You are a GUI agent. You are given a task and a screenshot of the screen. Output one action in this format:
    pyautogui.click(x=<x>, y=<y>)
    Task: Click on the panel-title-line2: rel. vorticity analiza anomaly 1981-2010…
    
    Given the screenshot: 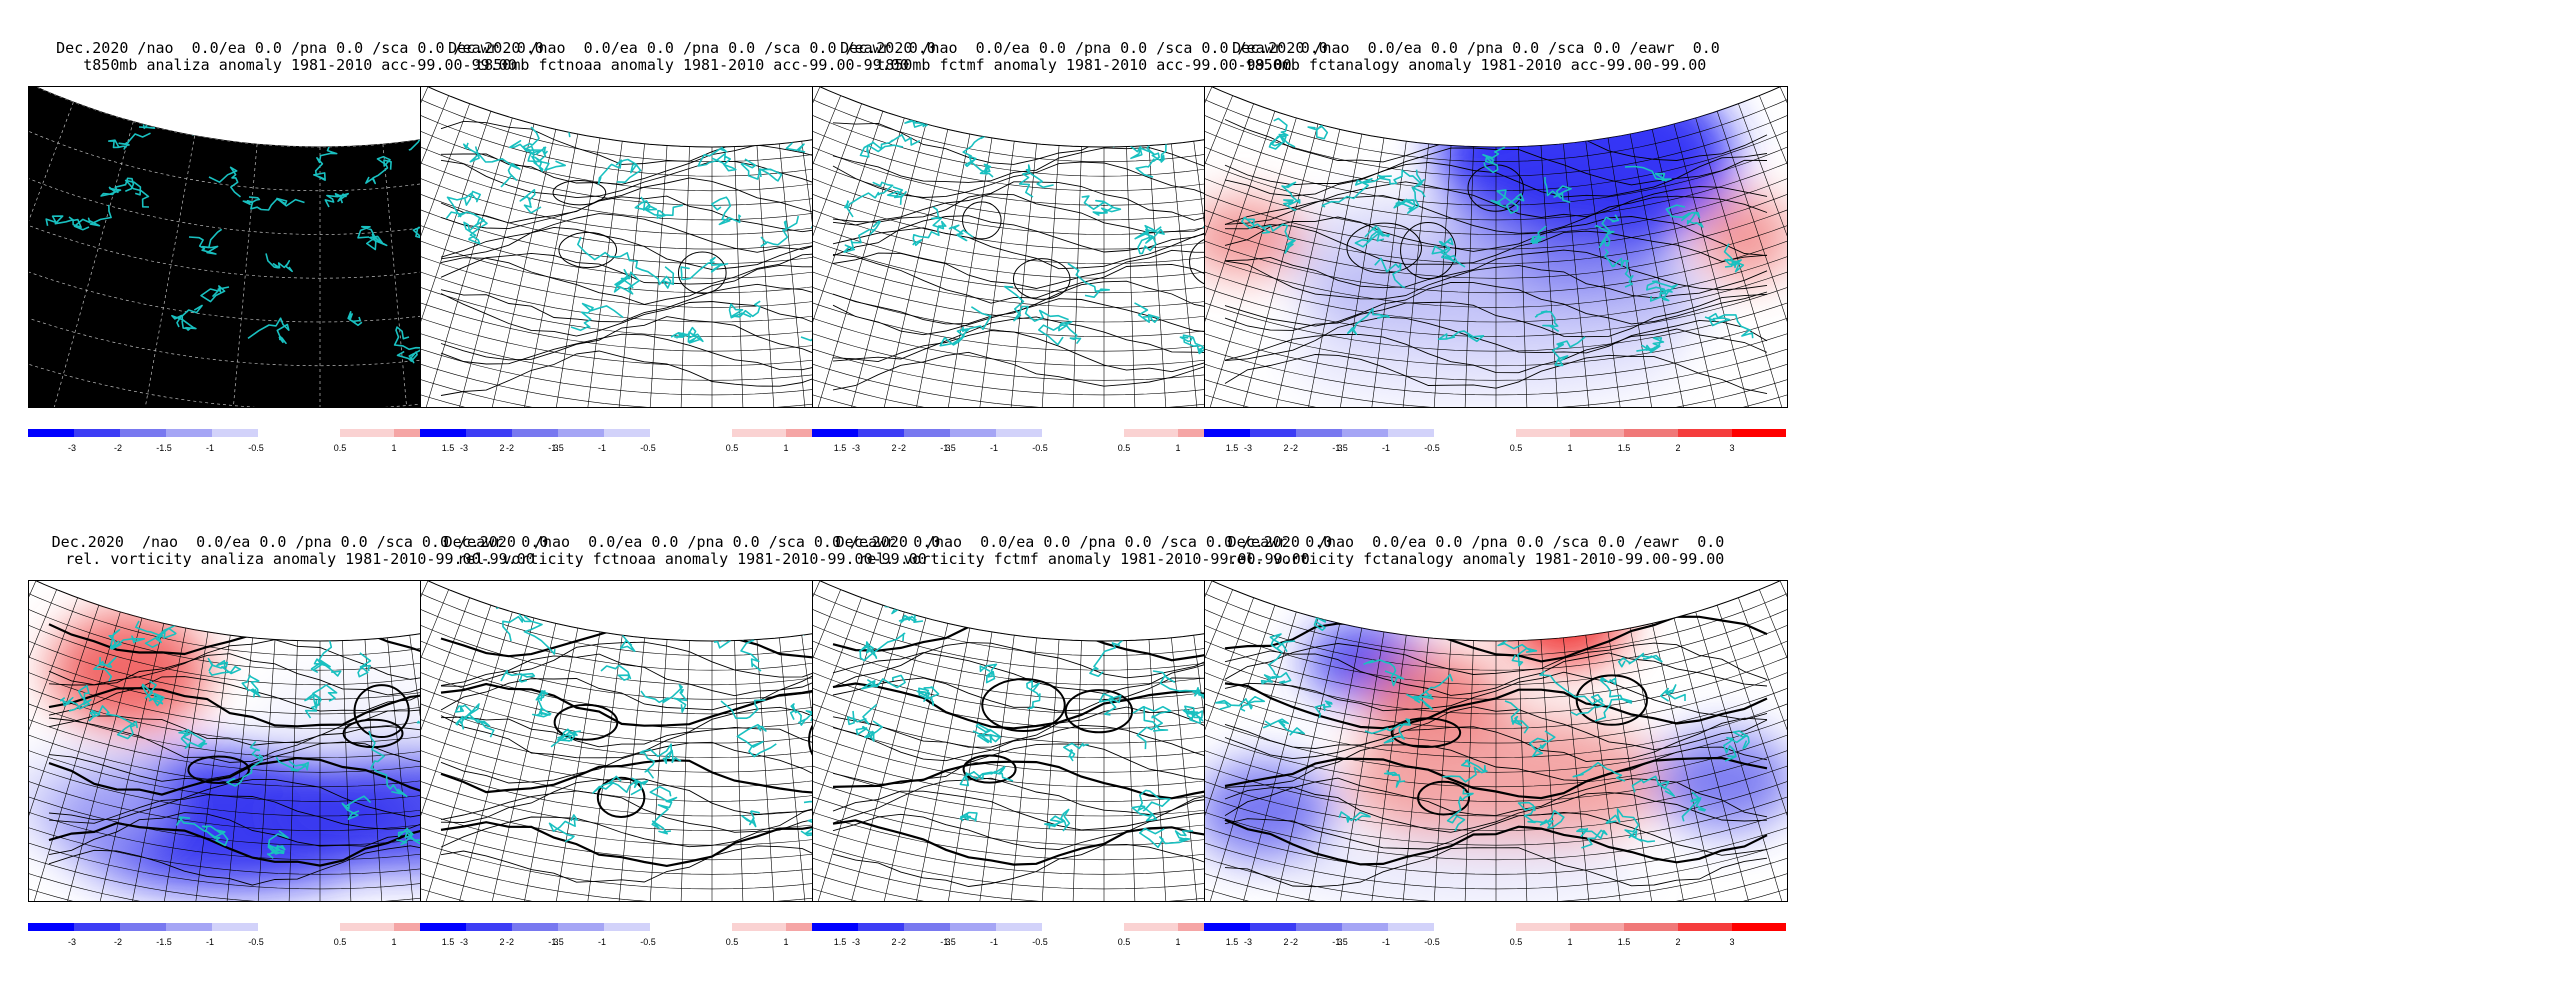 What is the action you would take?
    pyautogui.click(x=300, y=559)
    